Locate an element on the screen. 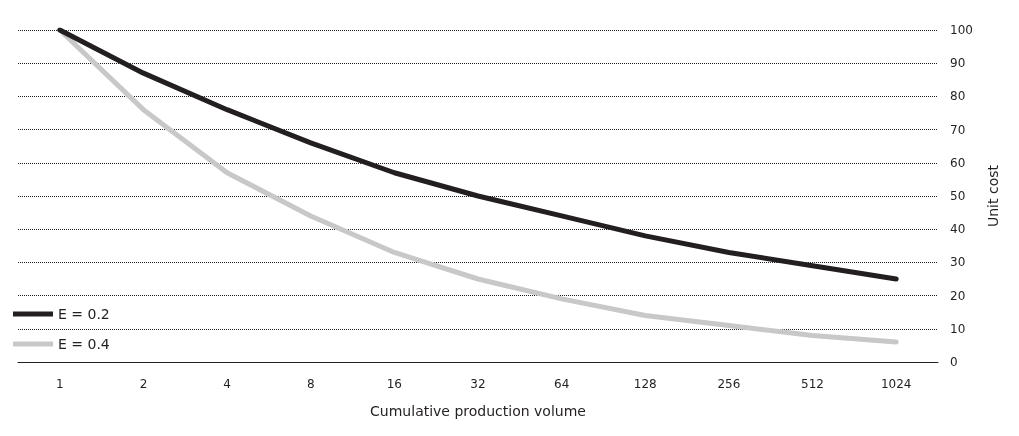  y-tick-label: 60 is located at coordinates (958, 162).